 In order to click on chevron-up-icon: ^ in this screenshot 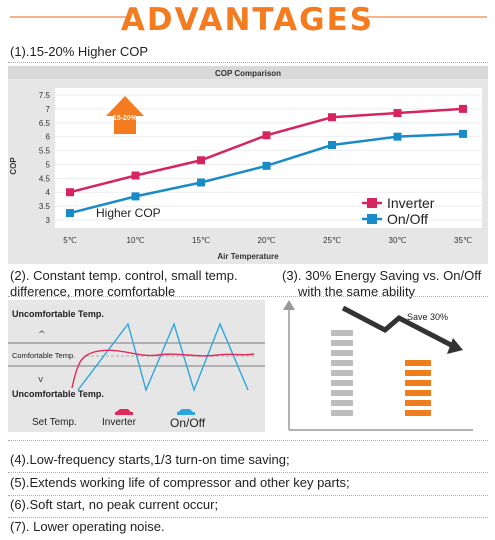, I will do `click(42, 335)`.